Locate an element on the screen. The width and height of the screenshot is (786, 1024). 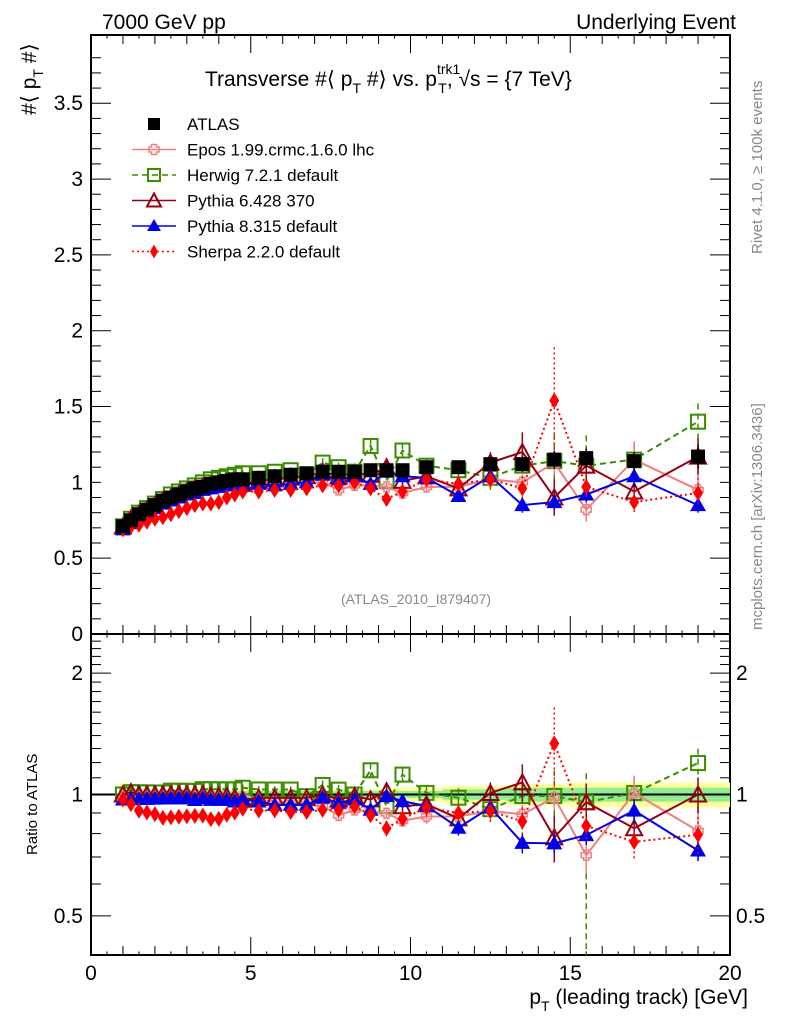
y-tick-label: 0 is located at coordinates (77, 634).